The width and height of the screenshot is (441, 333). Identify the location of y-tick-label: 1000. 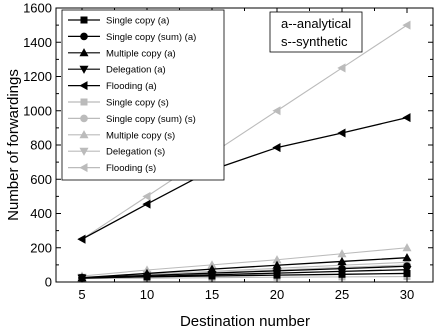
(37, 110).